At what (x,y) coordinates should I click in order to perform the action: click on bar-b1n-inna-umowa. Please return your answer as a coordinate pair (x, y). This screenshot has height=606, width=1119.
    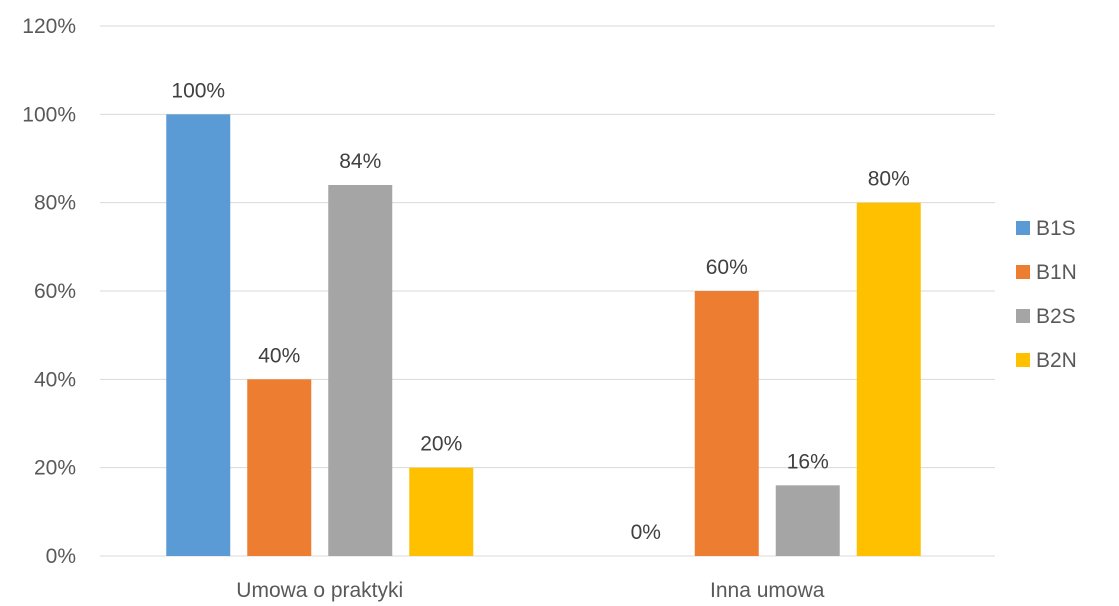
    Looking at the image, I should click on (726, 423).